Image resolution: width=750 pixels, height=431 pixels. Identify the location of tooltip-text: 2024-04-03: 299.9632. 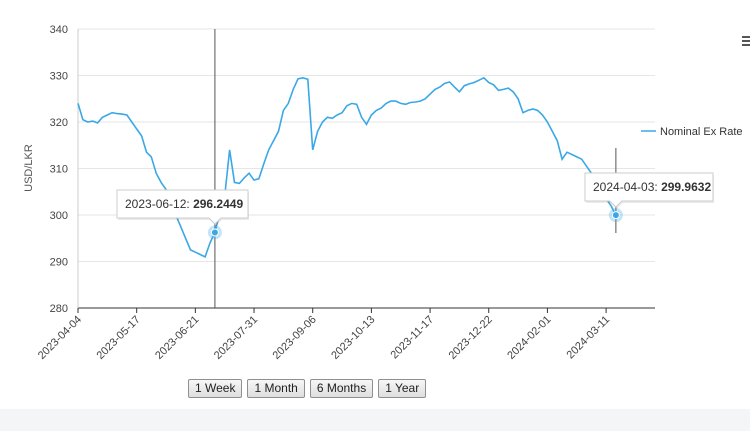
(652, 187).